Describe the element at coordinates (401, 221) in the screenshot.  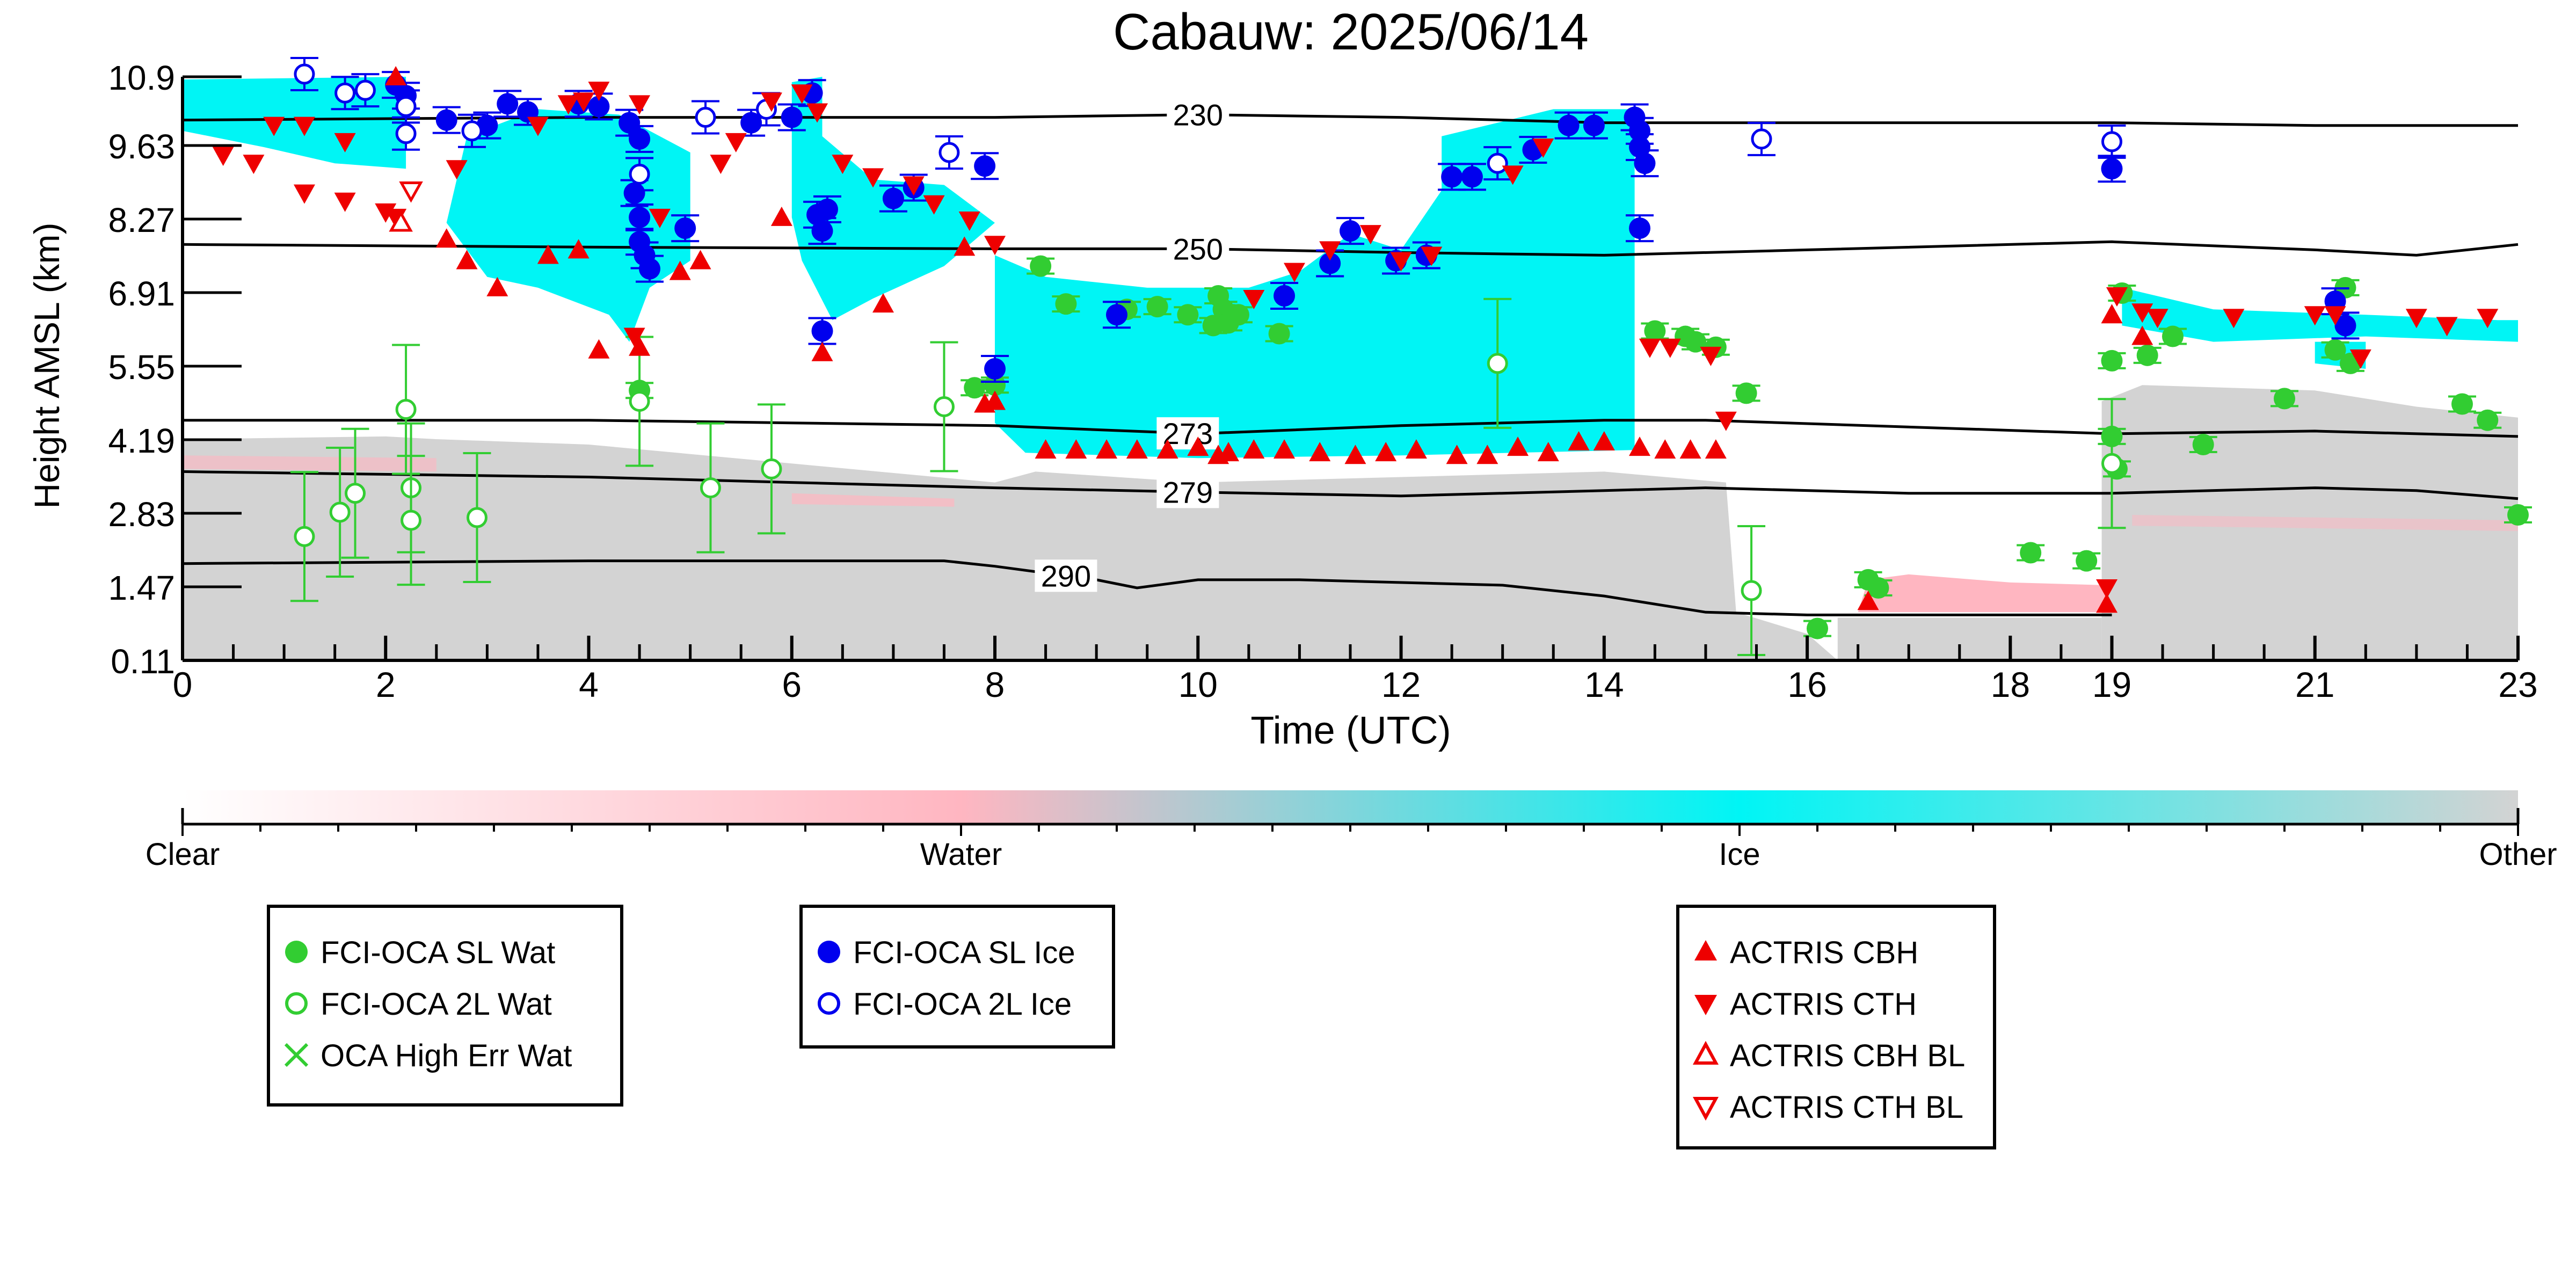
I see `actris-cbh-bl-marker` at that location.